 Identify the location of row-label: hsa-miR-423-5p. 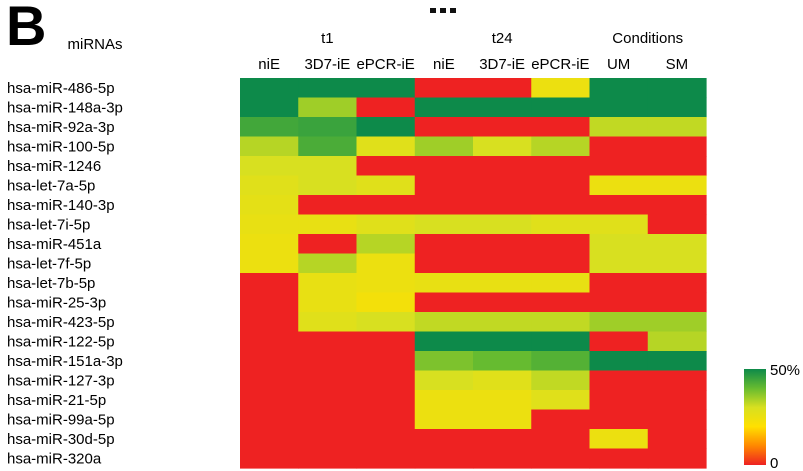
(61, 322).